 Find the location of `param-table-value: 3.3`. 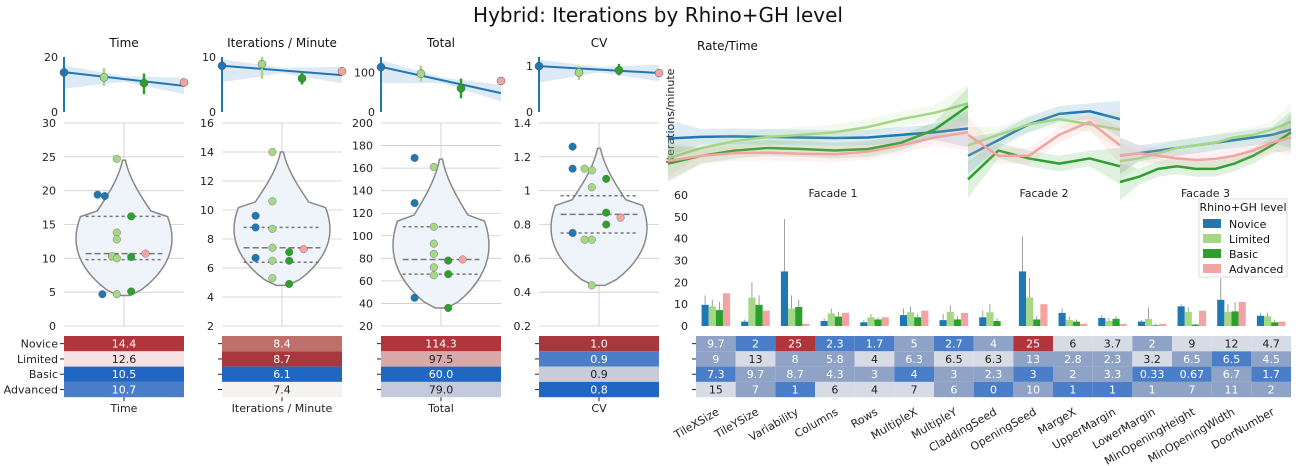

param-table-value: 3.3 is located at coordinates (1113, 374).